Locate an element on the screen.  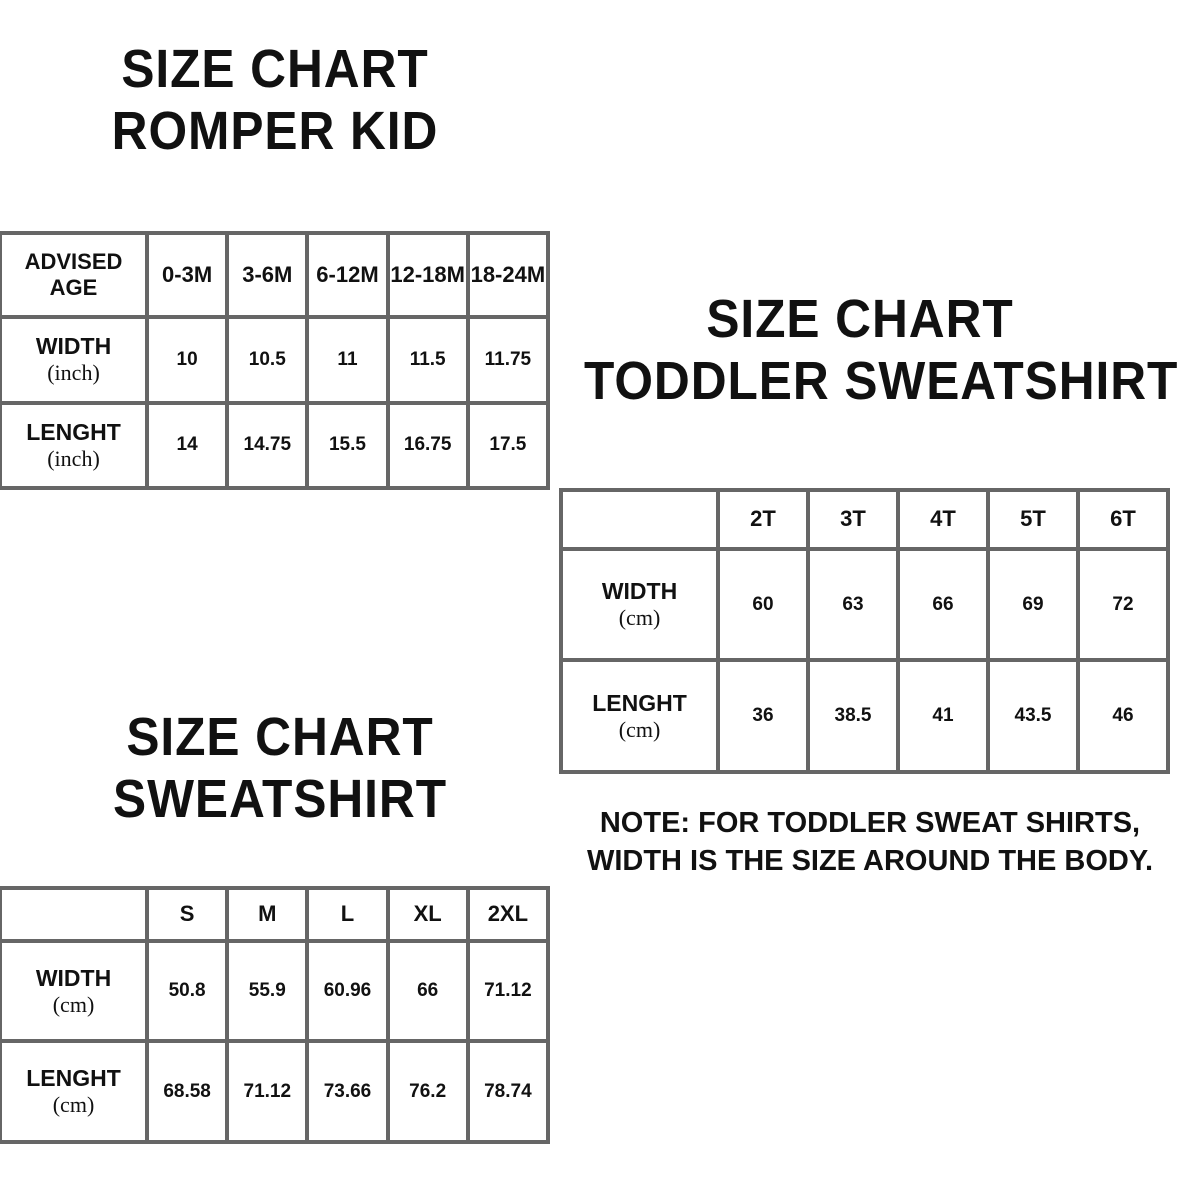
table-row: LENGHT (cm) 36 38.5 41 43.5 46 is located at coordinates (864, 716).